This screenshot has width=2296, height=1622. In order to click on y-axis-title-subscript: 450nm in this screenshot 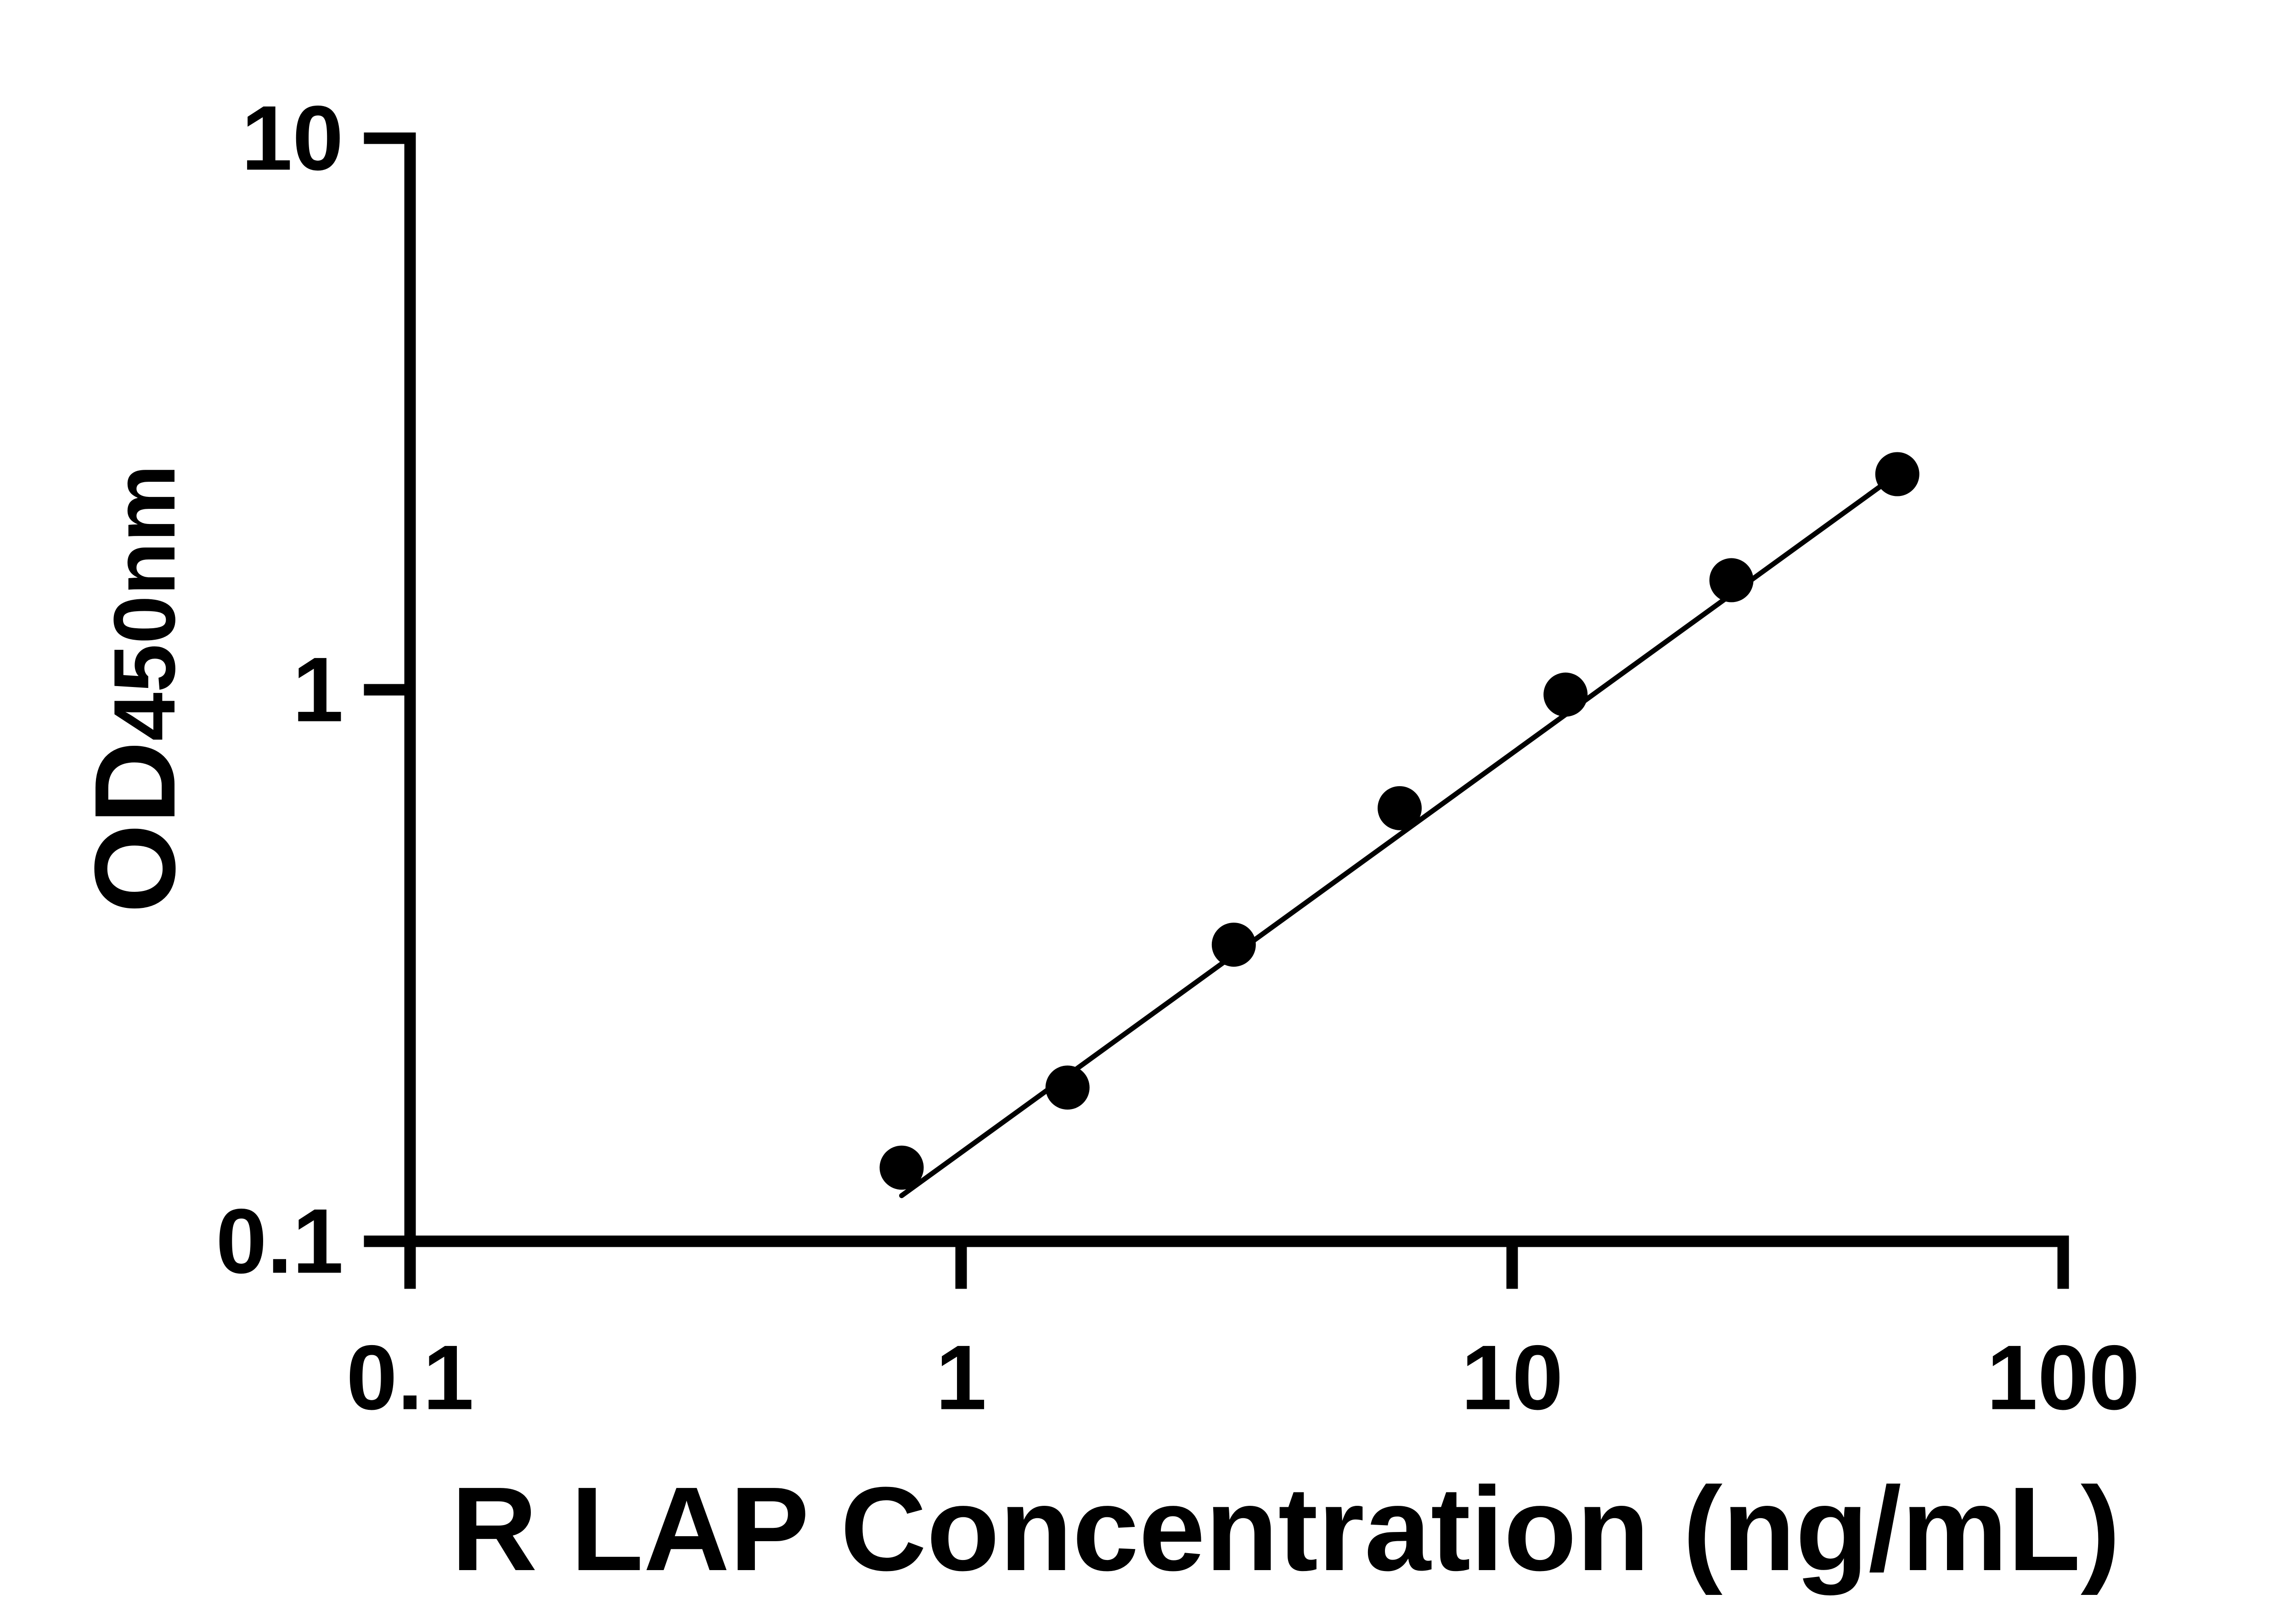, I will do `click(145, 602)`.